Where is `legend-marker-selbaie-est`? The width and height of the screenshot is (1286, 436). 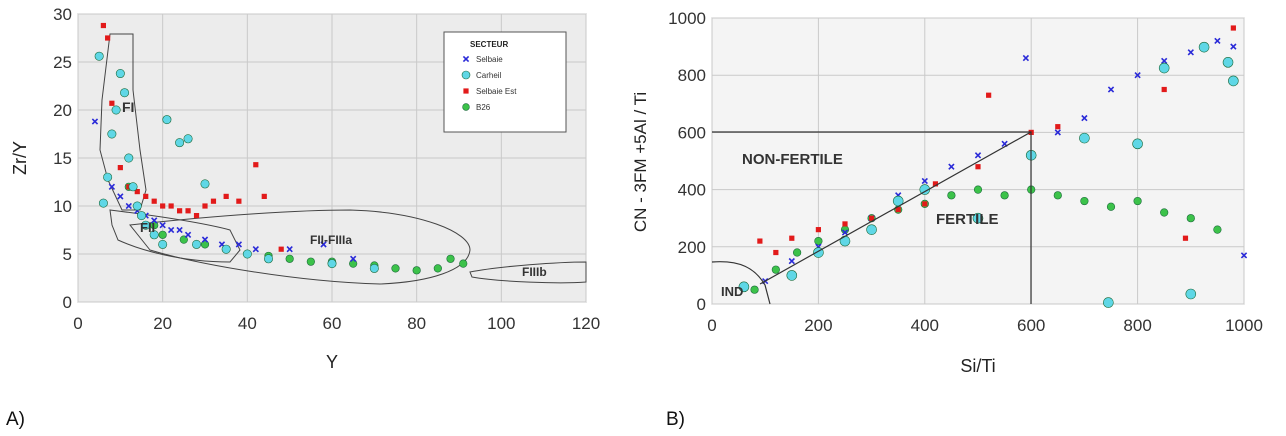 legend-marker-selbaie-est is located at coordinates (466, 91).